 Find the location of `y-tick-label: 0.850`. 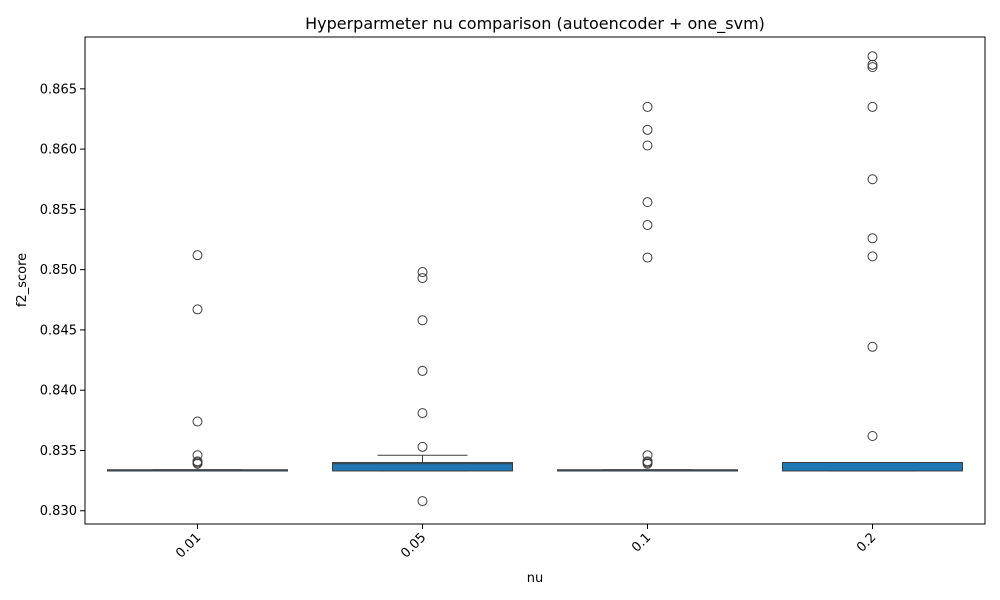

y-tick-label: 0.850 is located at coordinates (58, 270).